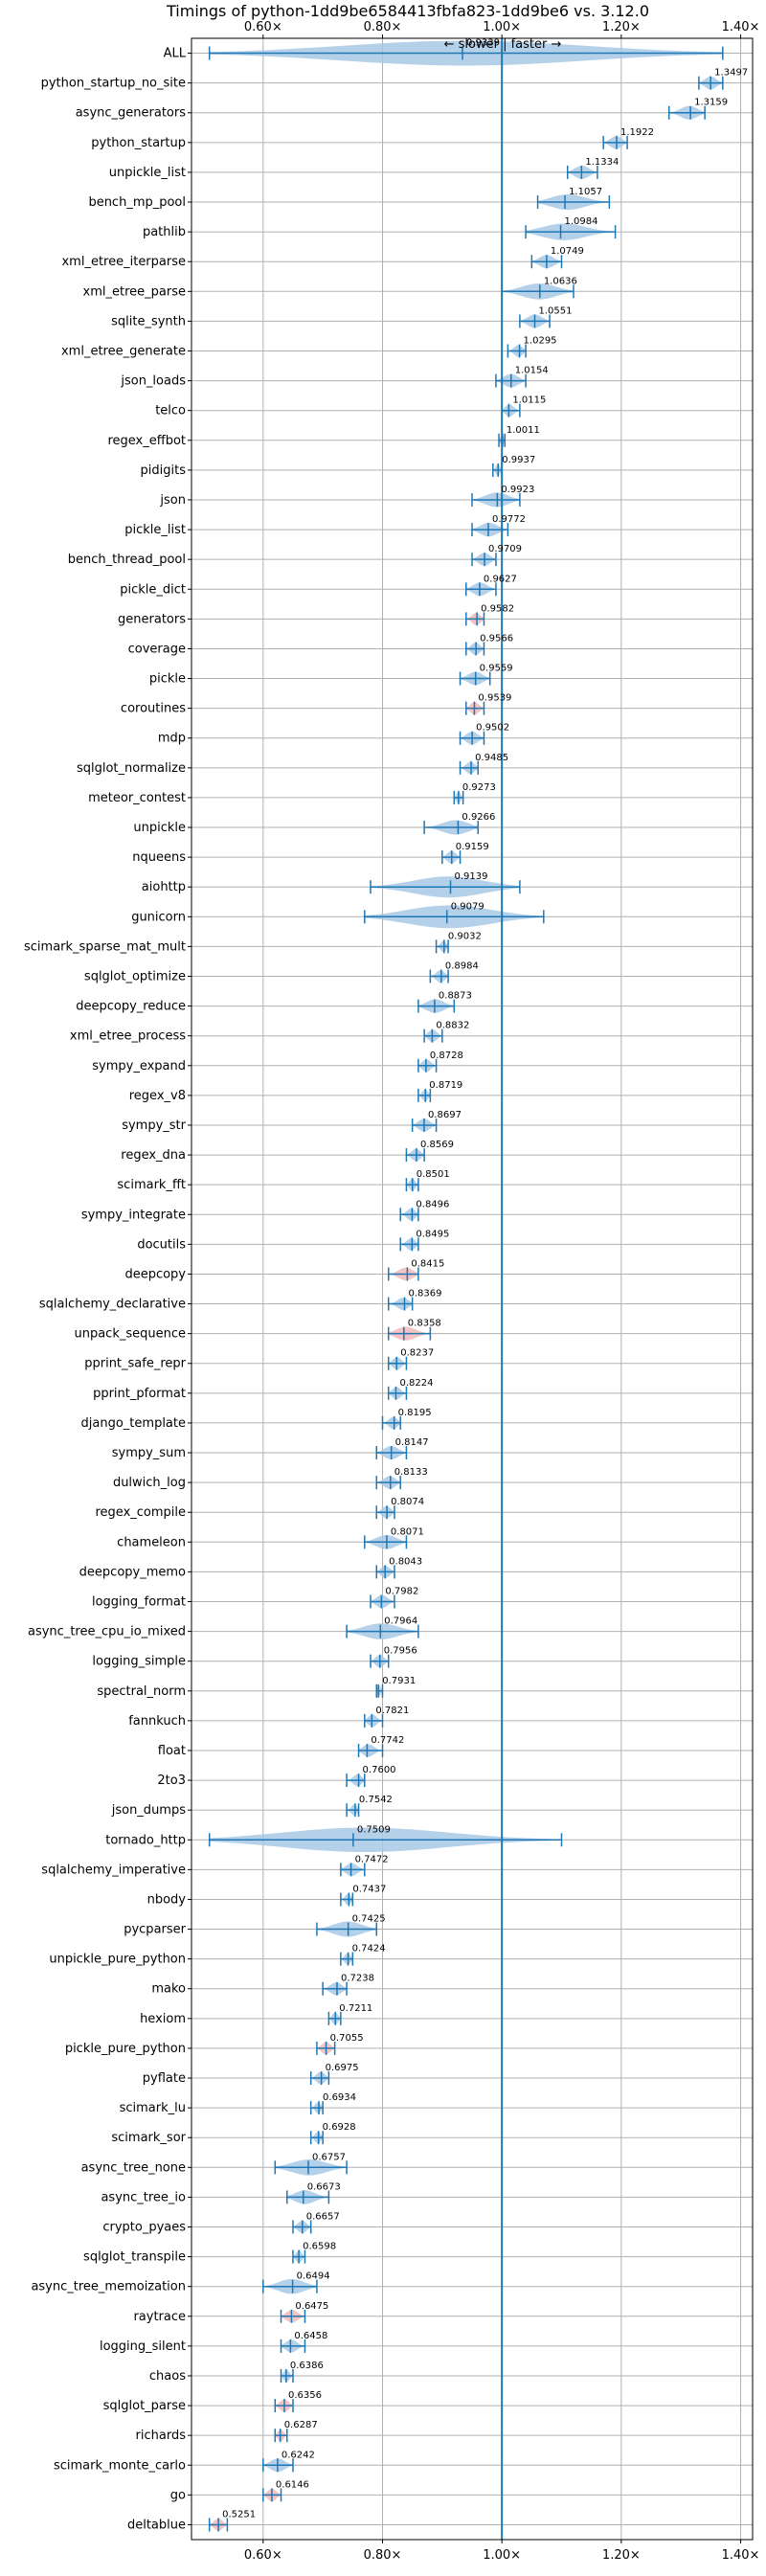  What do you see at coordinates (164, 470) in the screenshot?
I see `category-label: pidigits` at bounding box center [164, 470].